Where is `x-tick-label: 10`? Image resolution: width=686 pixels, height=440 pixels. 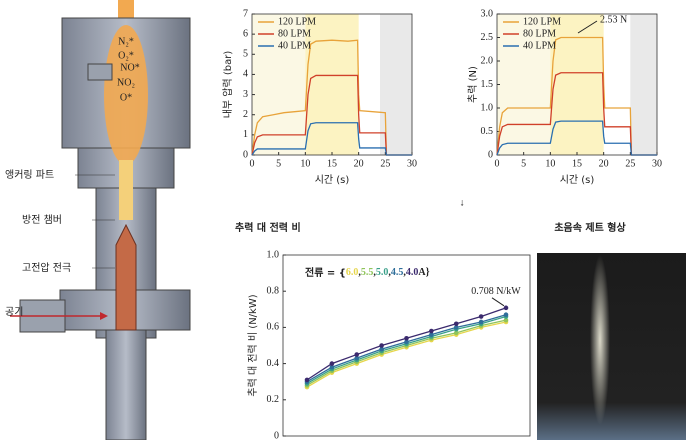 x-tick-label: 10 is located at coordinates (550, 163).